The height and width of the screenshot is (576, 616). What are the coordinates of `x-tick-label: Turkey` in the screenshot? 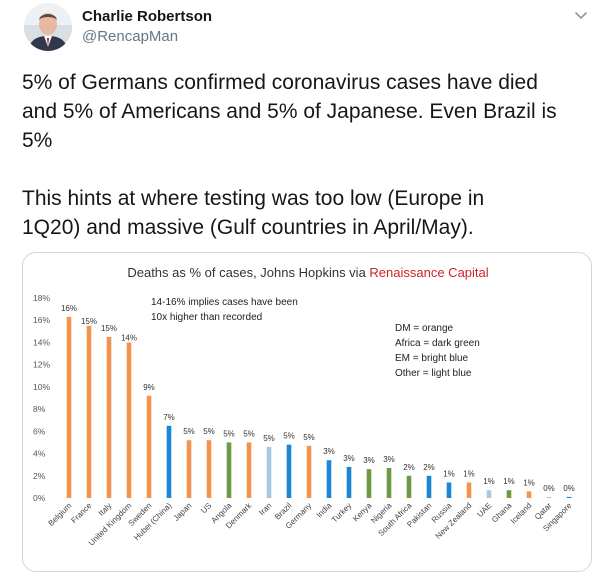 It's located at (341, 512).